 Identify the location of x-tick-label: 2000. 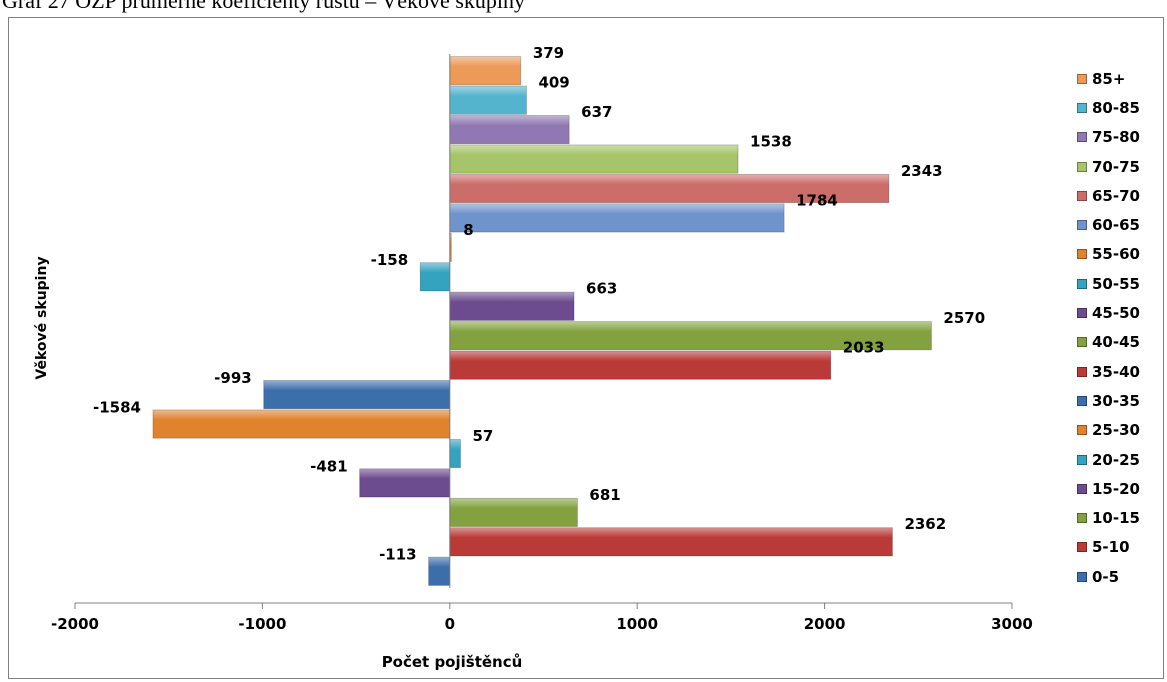
(825, 624).